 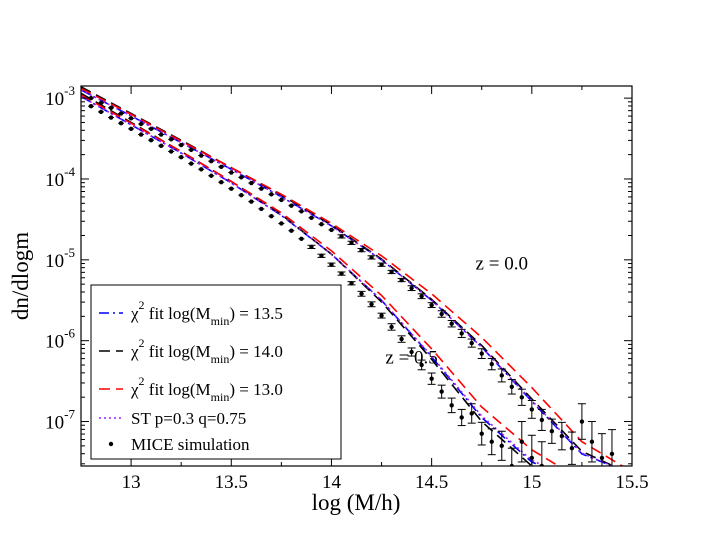 What do you see at coordinates (531, 482) in the screenshot?
I see `x-tick-label: 15` at bounding box center [531, 482].